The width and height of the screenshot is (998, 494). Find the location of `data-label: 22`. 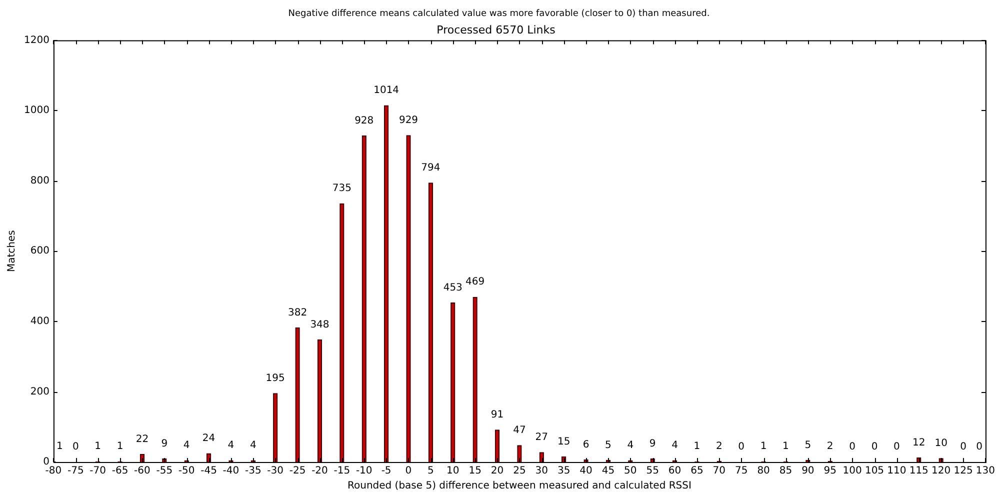

data-label: 22 is located at coordinates (142, 439).